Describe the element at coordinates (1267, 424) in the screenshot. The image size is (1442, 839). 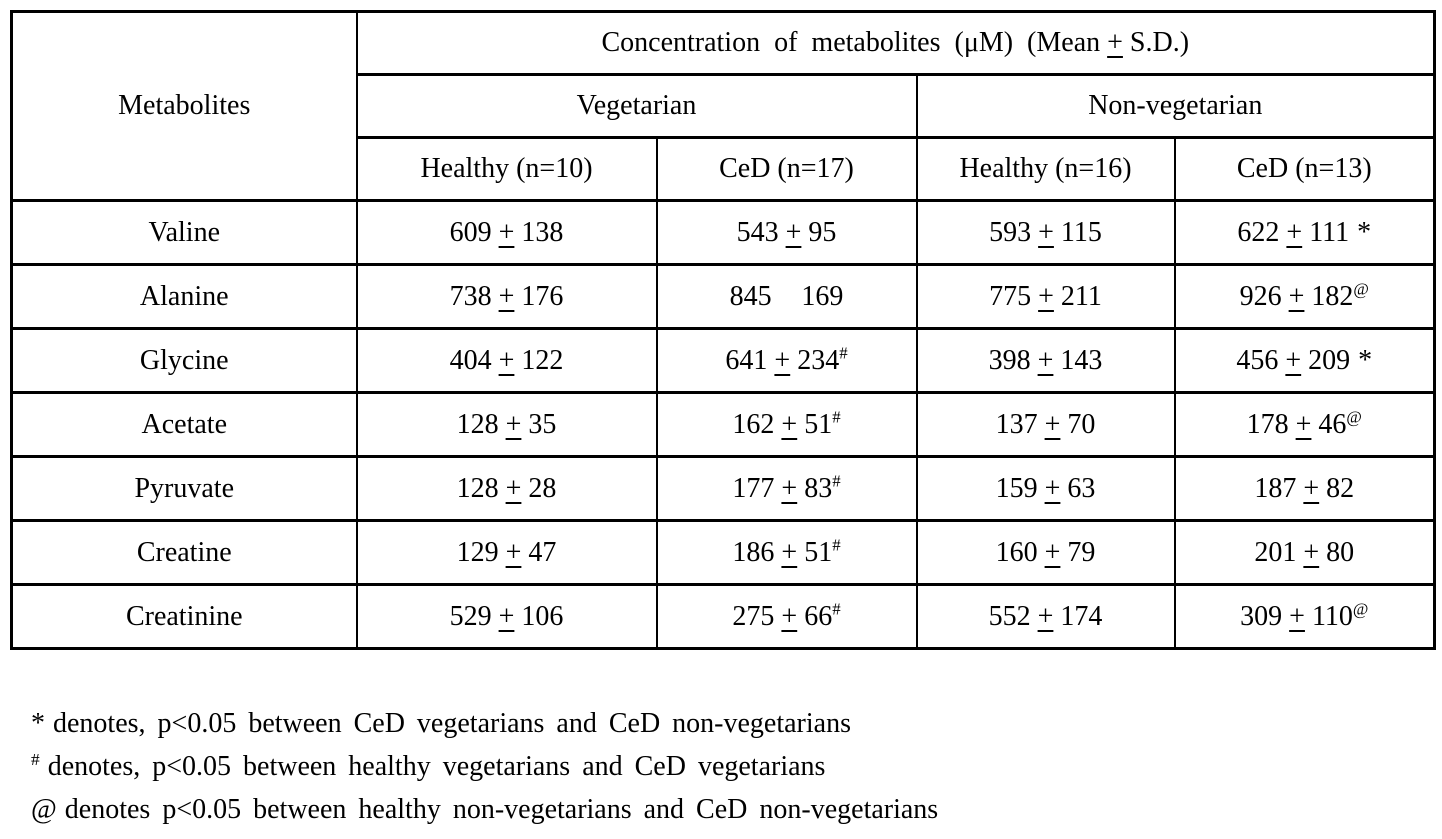
I see `mean-value: 178` at that location.